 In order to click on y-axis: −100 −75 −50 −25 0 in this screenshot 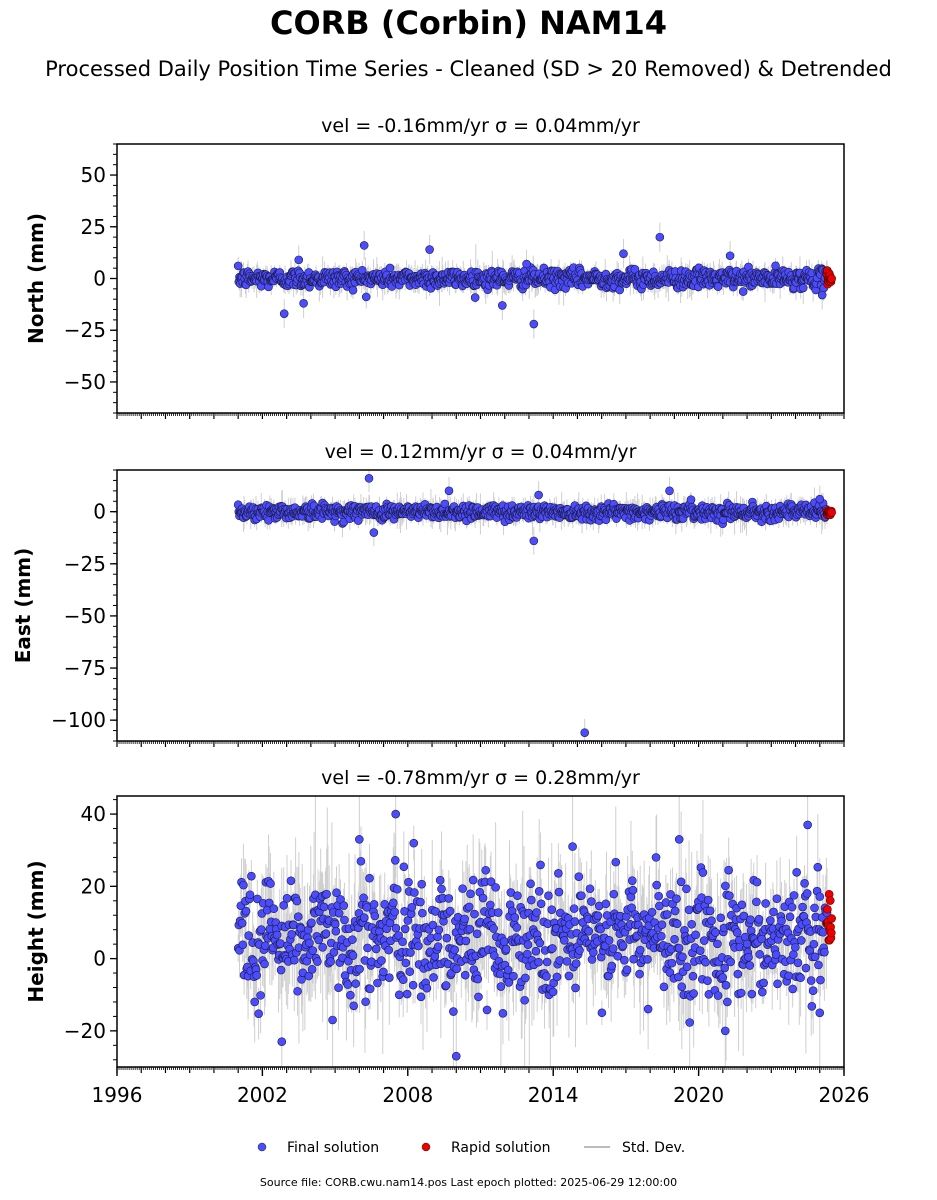, I will do `click(84, 605)`.